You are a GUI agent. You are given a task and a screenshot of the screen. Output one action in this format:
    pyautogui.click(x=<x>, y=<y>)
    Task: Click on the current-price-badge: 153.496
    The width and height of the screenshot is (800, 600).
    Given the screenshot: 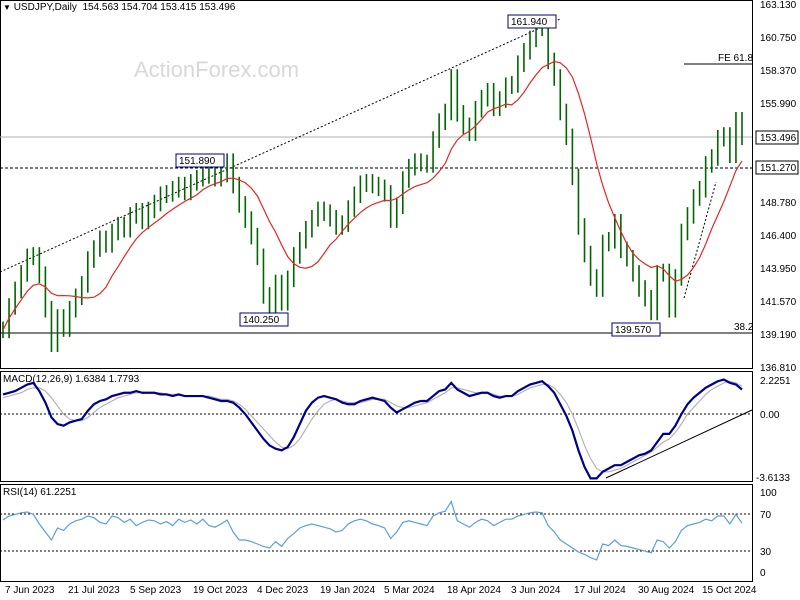 What is the action you would take?
    pyautogui.click(x=777, y=137)
    